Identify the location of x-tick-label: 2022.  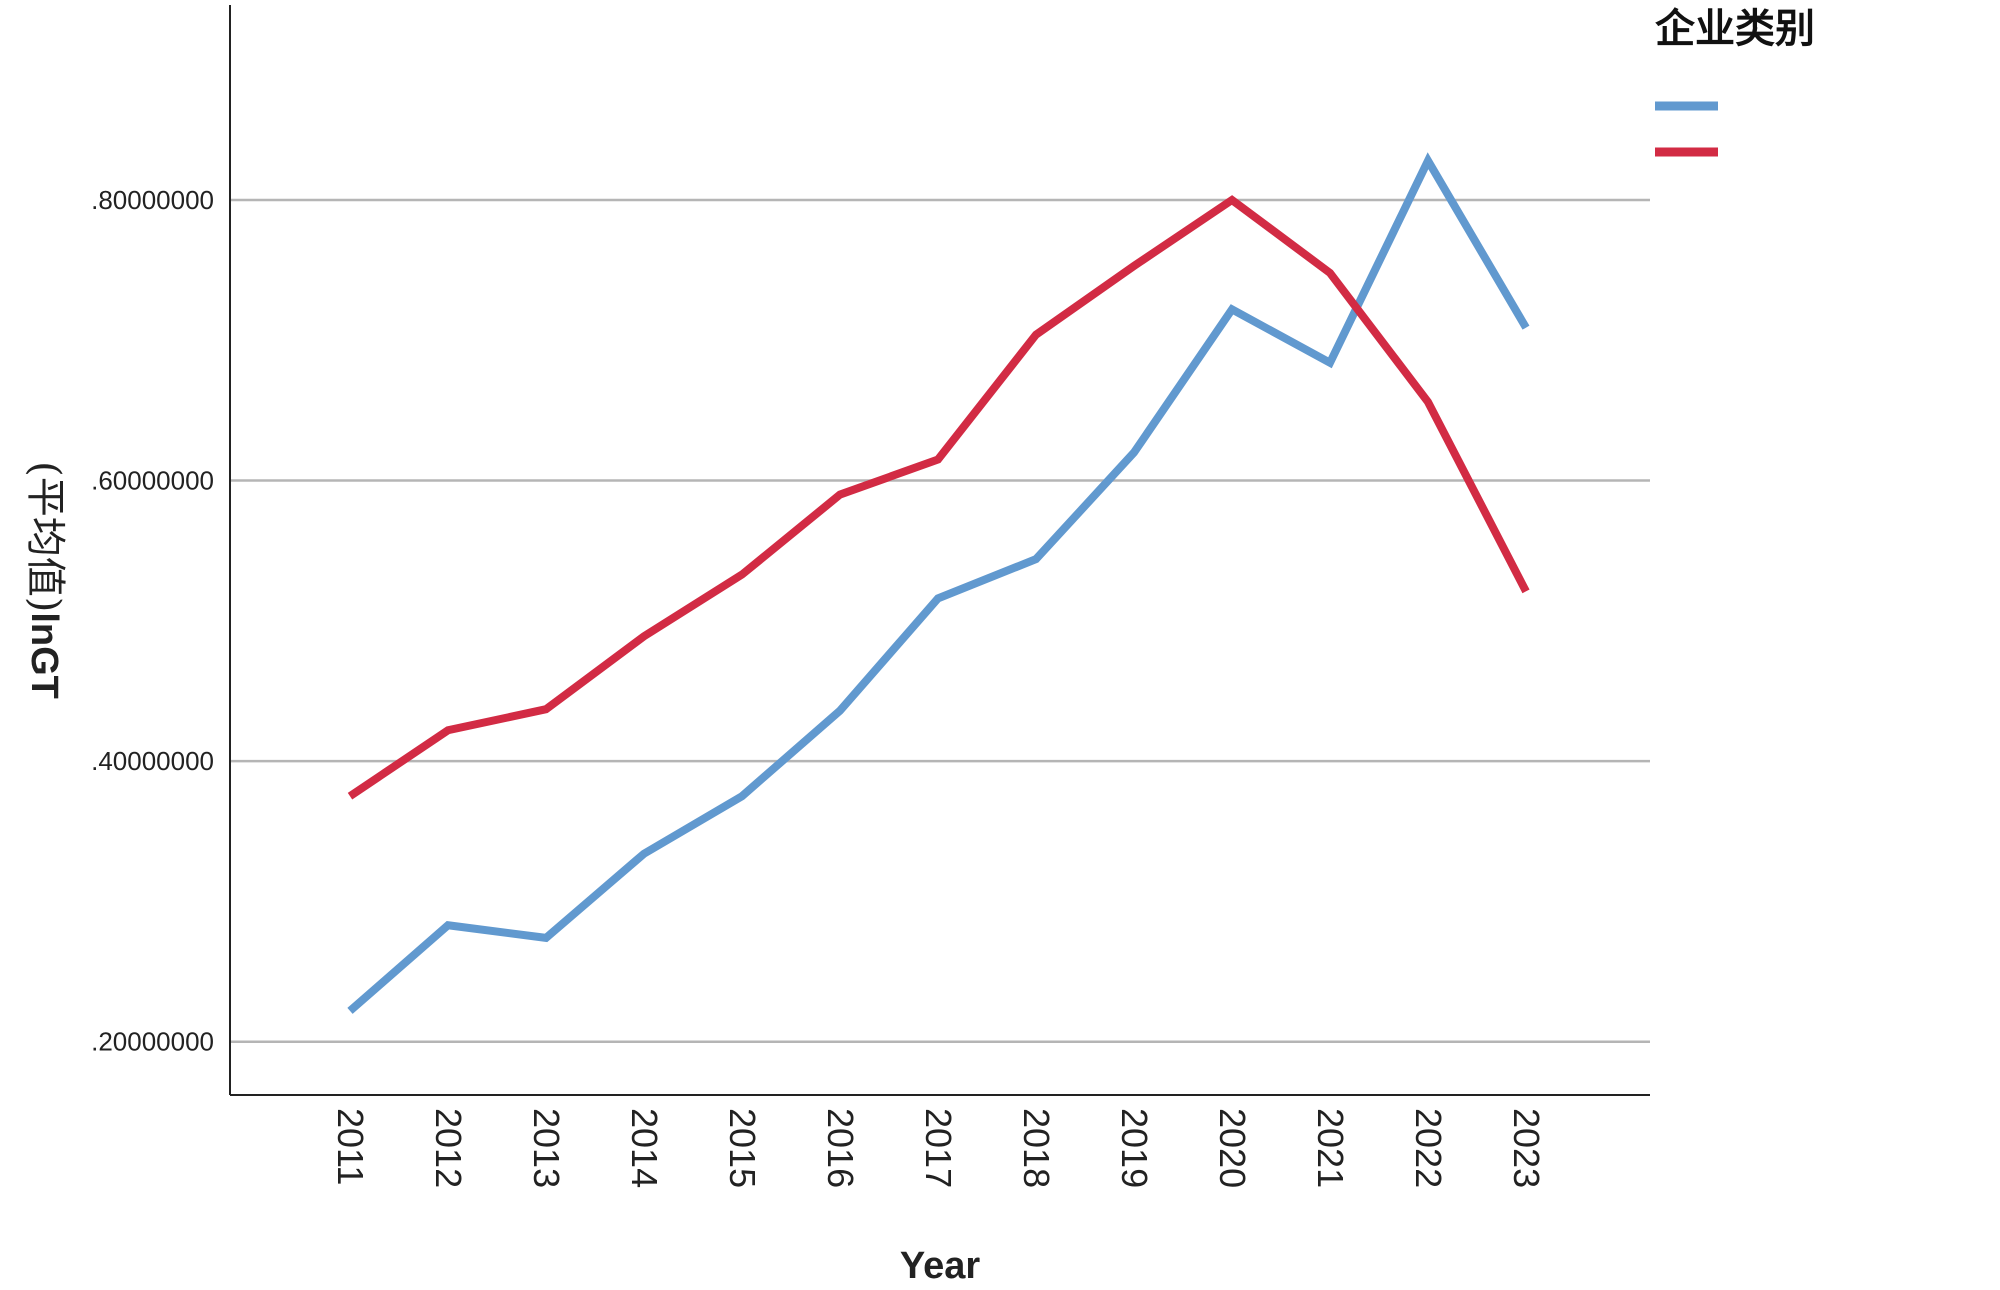
(1428, 1148).